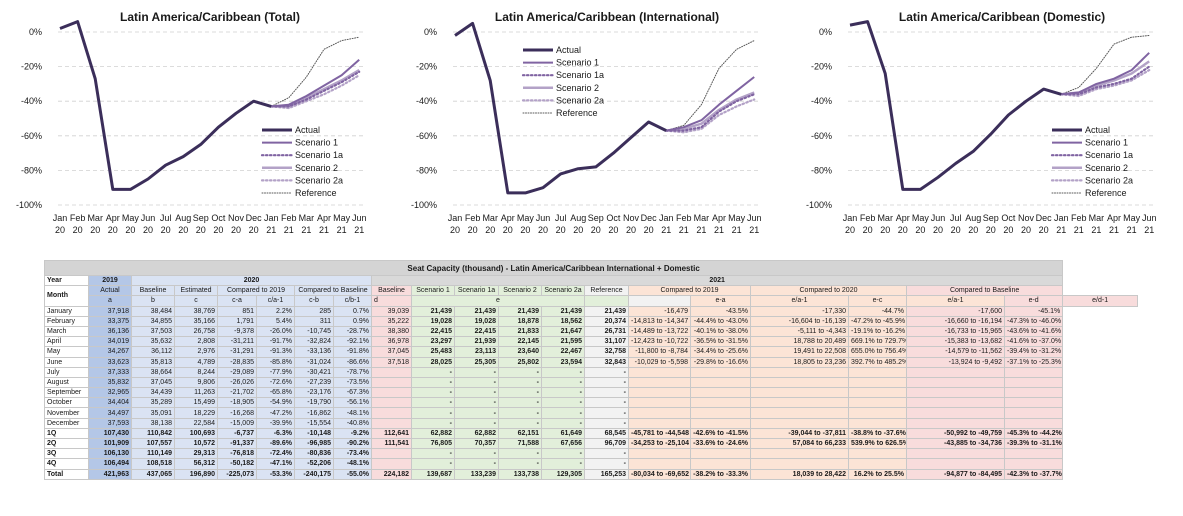 The width and height of the screenshot is (1183, 516). I want to click on x-tick-month: Nov, so click(1026, 218).